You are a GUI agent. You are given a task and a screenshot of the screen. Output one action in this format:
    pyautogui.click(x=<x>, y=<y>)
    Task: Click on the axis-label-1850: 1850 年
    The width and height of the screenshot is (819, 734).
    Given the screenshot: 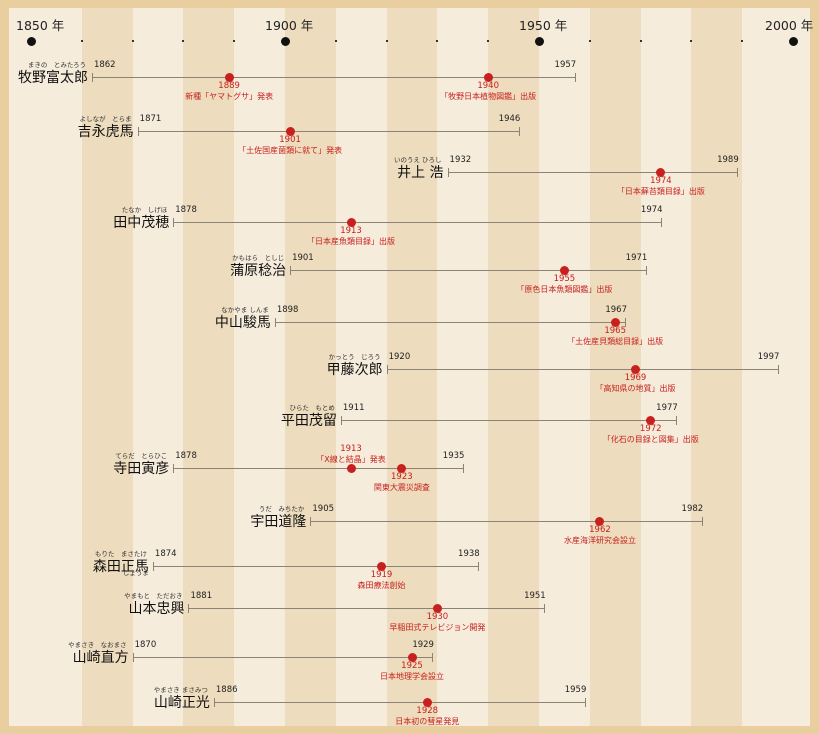 What is the action you would take?
    pyautogui.click(x=40, y=25)
    